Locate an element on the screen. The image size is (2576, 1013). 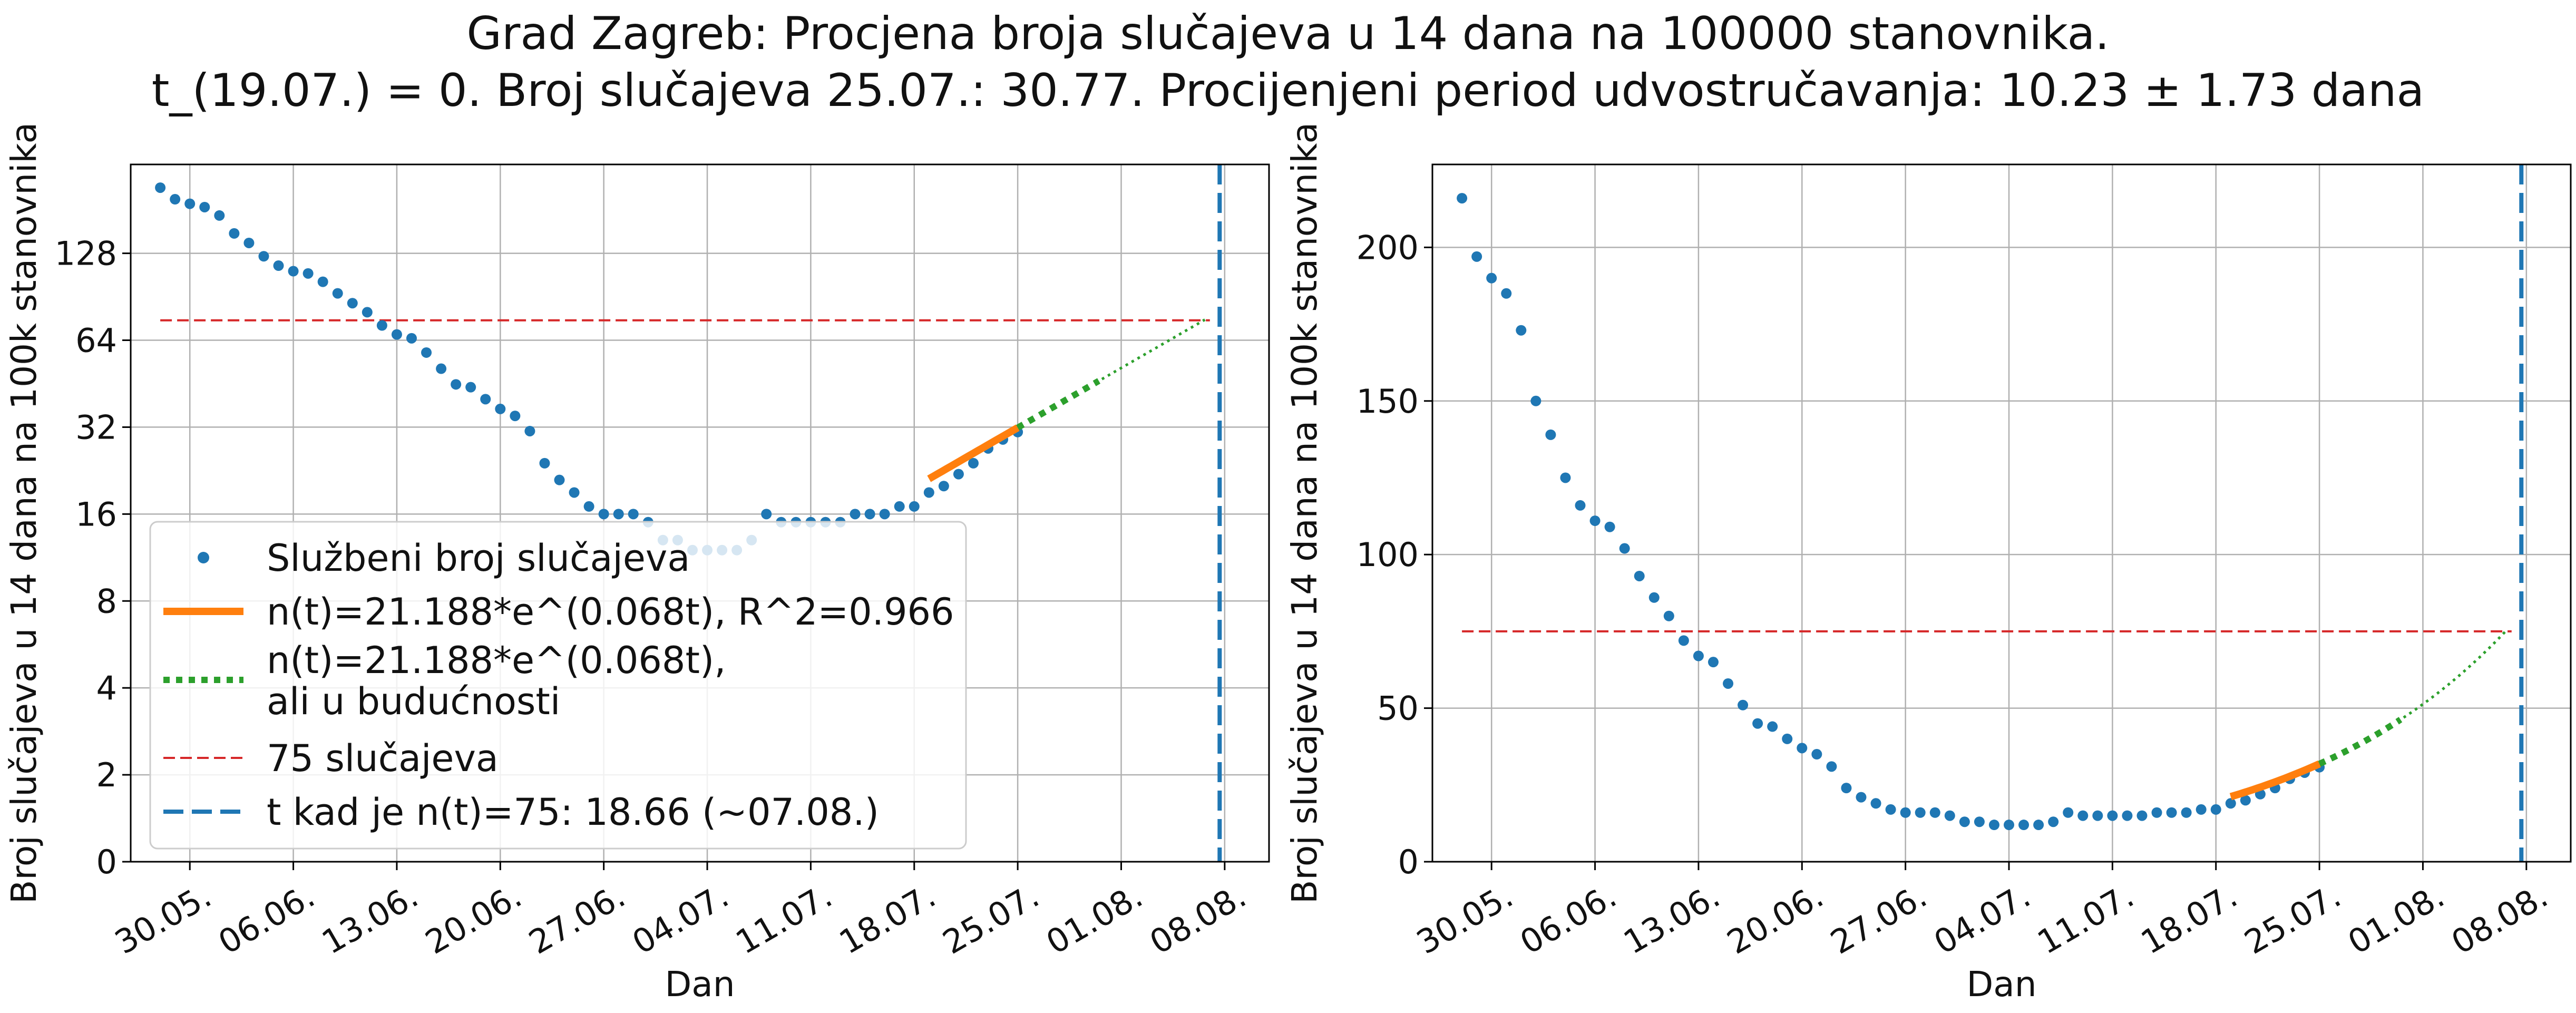
x-tick-label: 04.07. is located at coordinates (1981, 919).